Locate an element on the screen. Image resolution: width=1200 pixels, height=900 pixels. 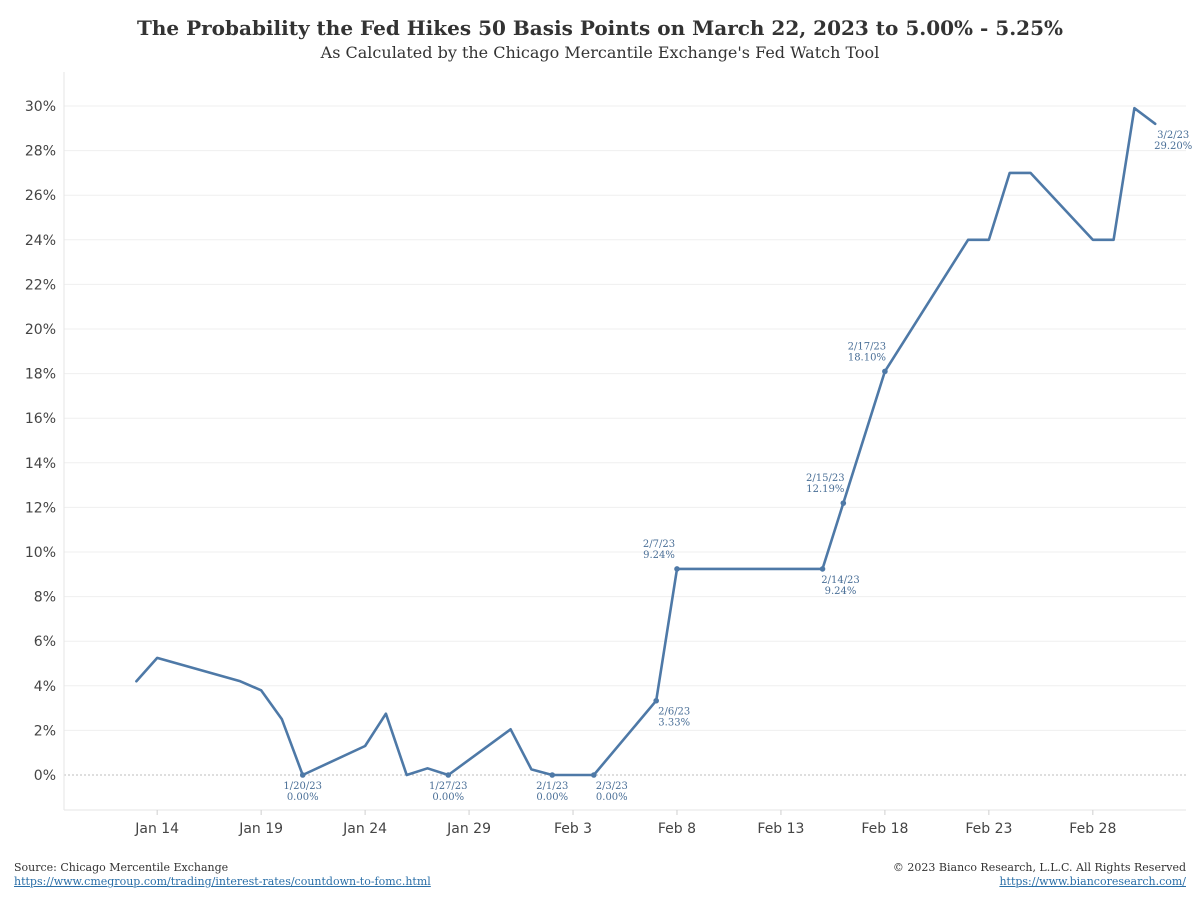
y-tick-label: 6% is located at coordinates (45, 642).